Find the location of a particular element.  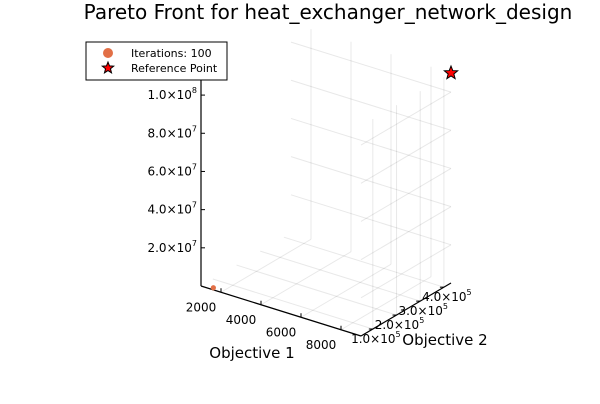

legend-label: Iterations: 100 is located at coordinates (171, 53).